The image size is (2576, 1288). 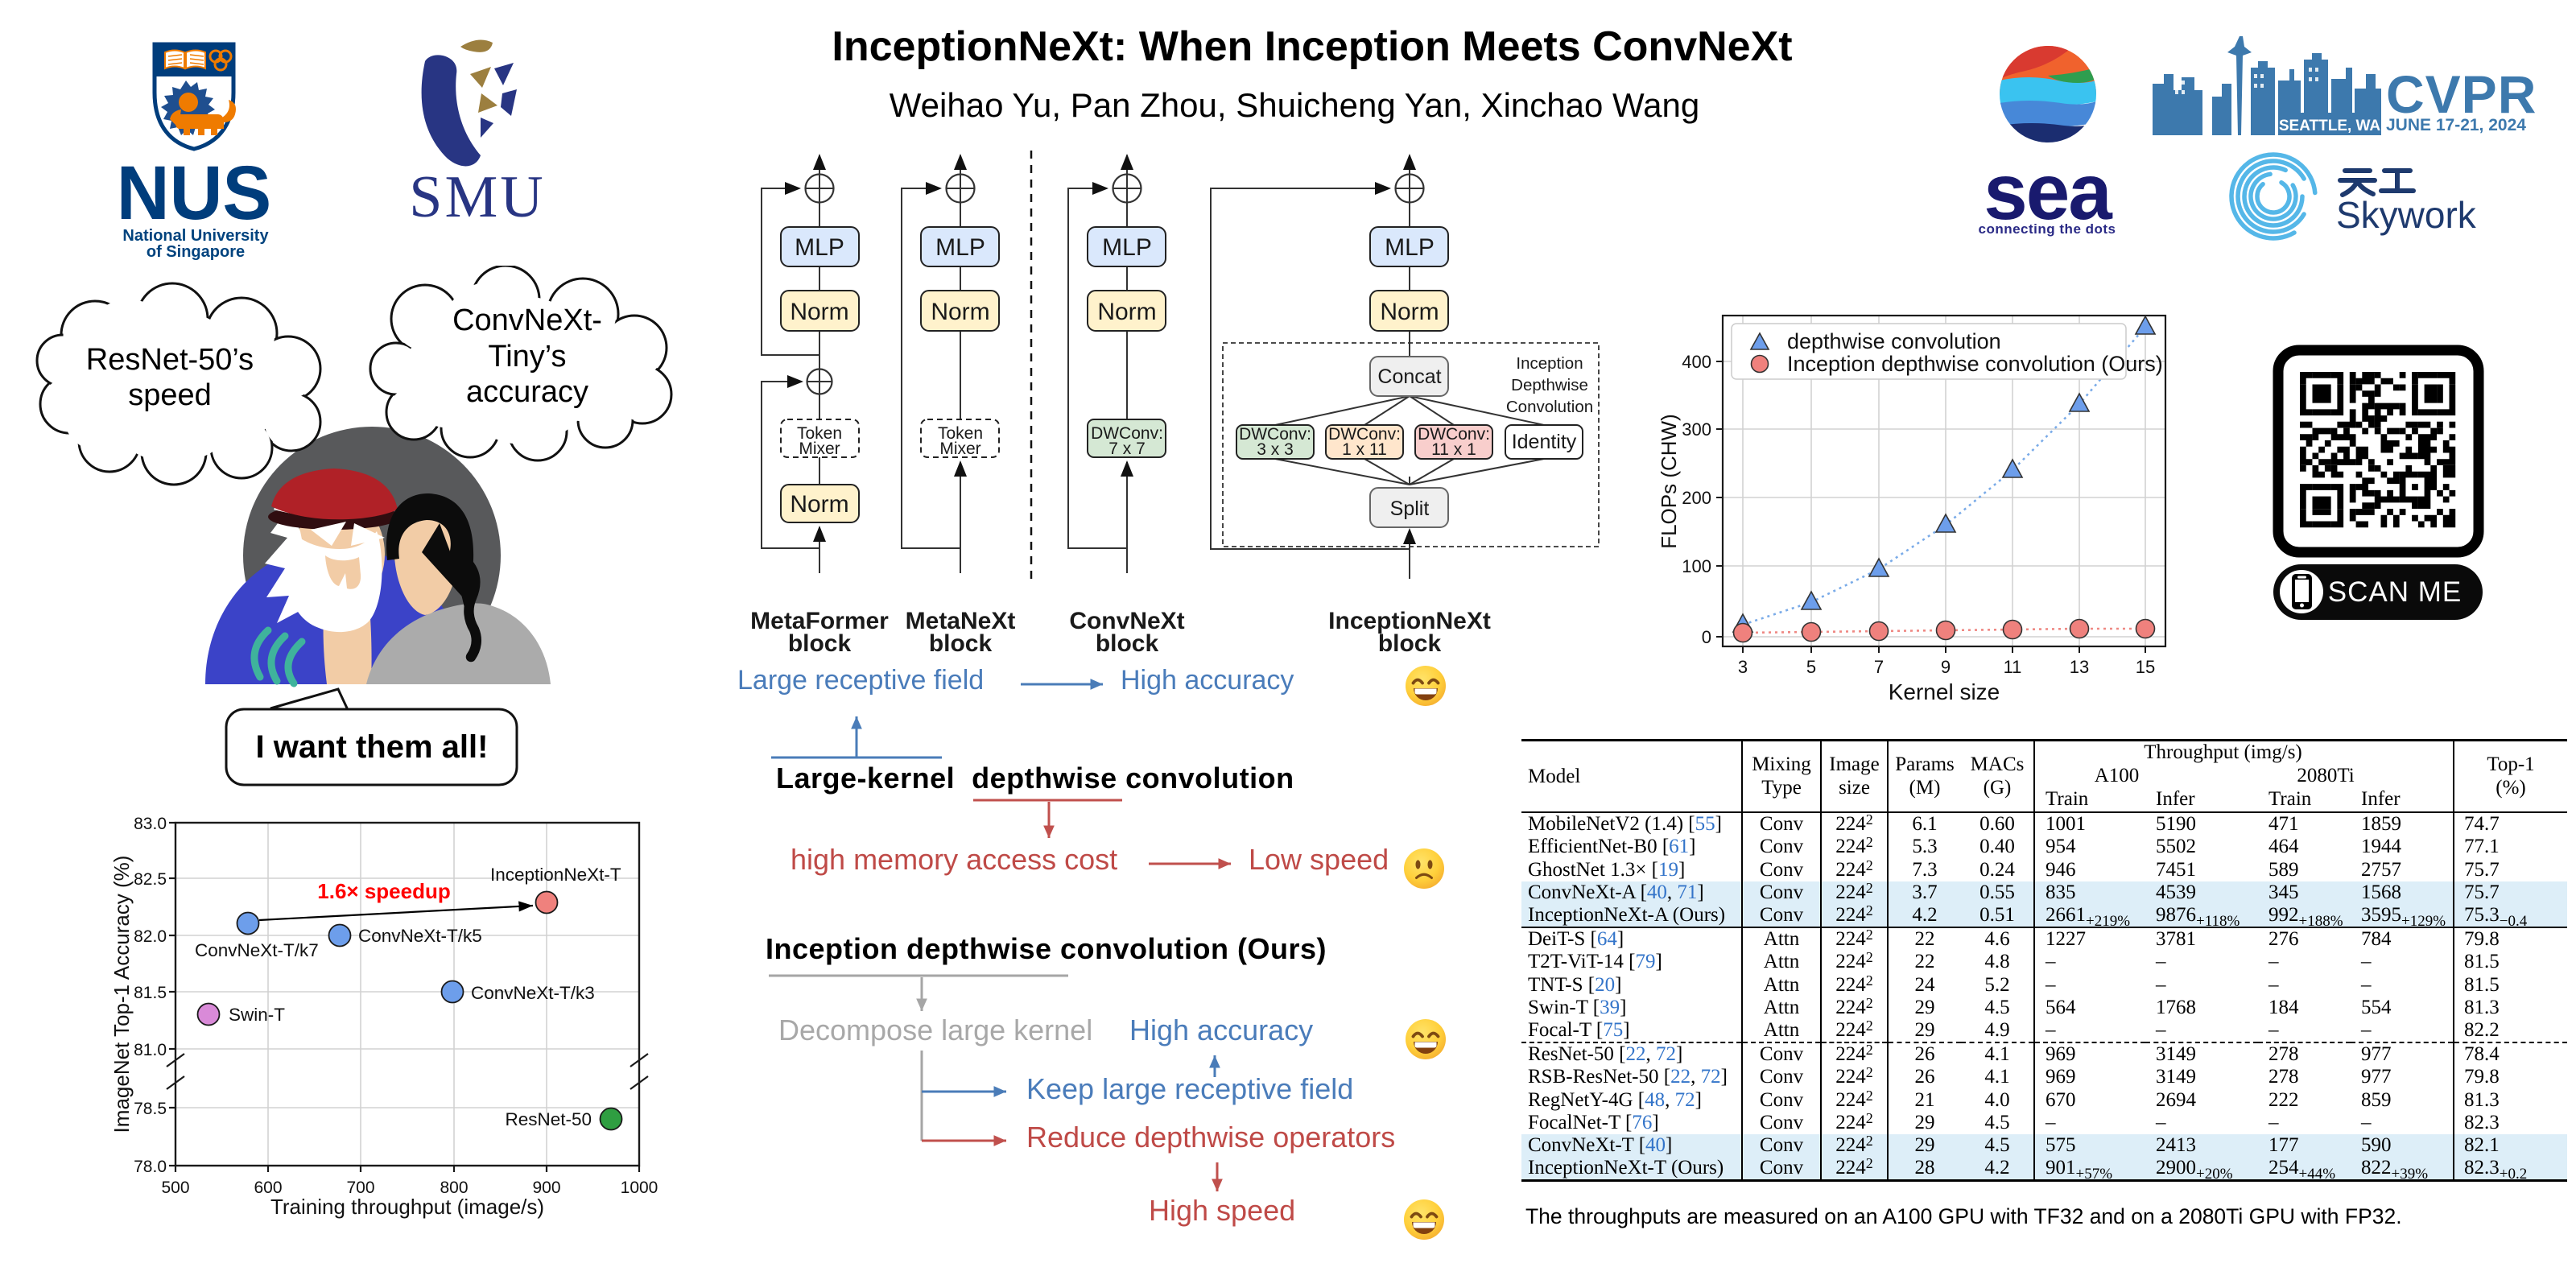 I want to click on svg-text: I want them all!, so click(x=372, y=747).